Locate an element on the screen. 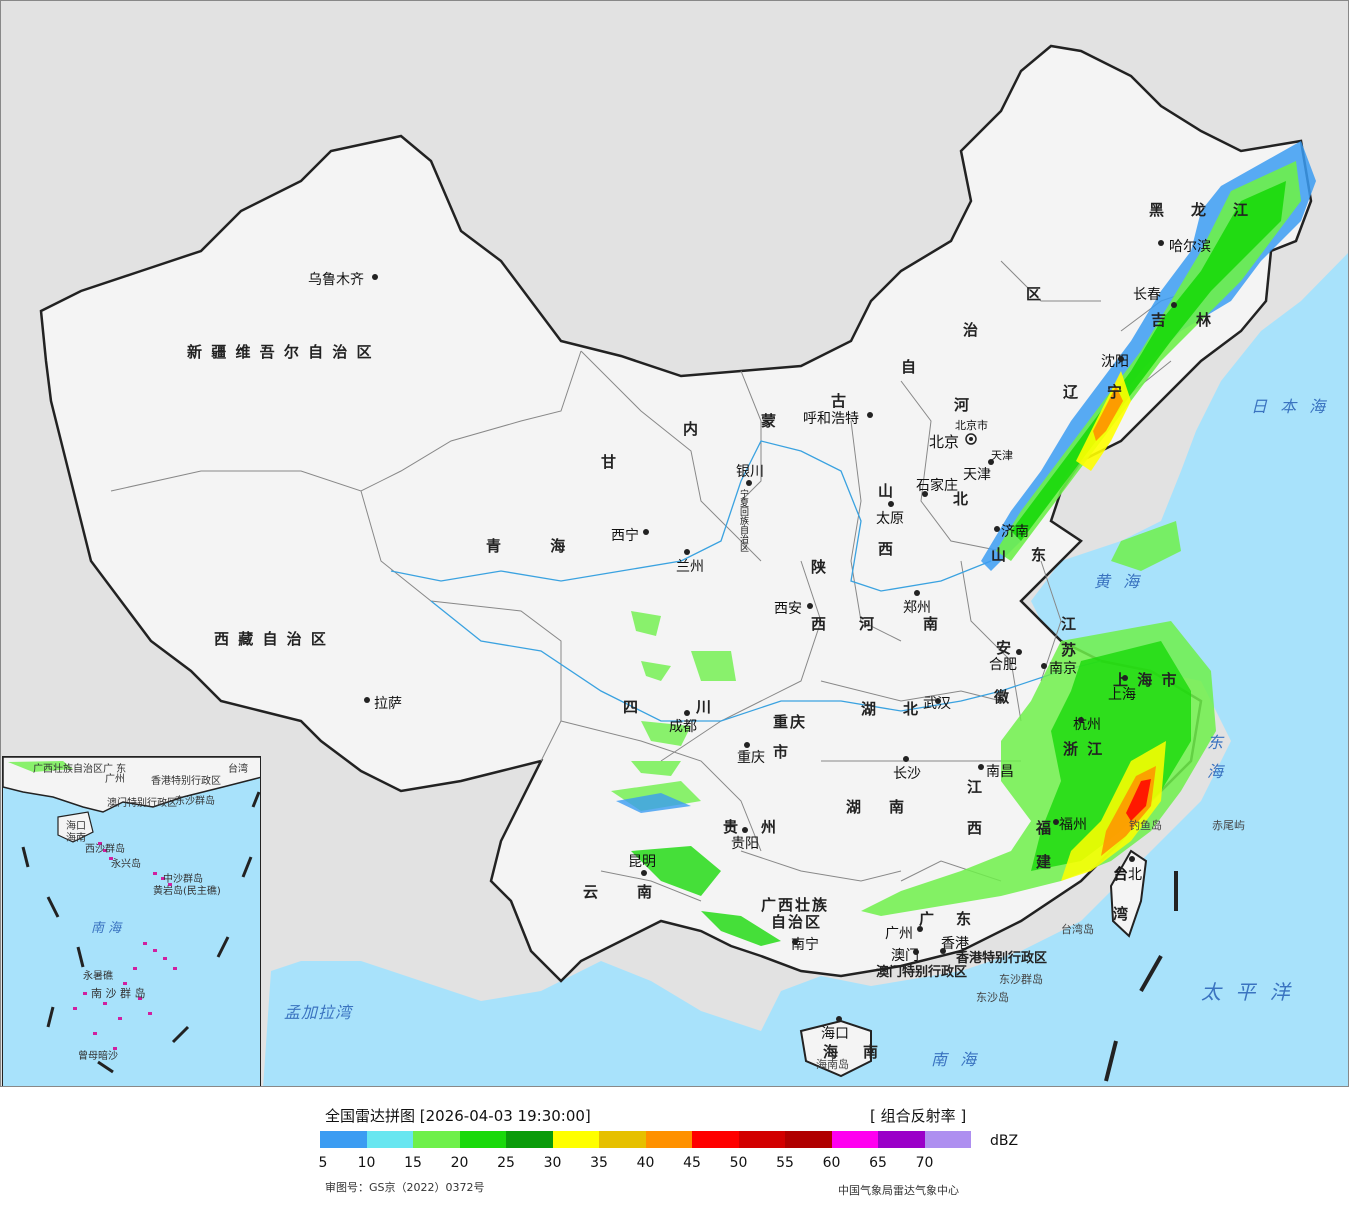 This screenshot has height=1208, width=1349. sea-label: 太 平 洋 is located at coordinates (1247, 992).